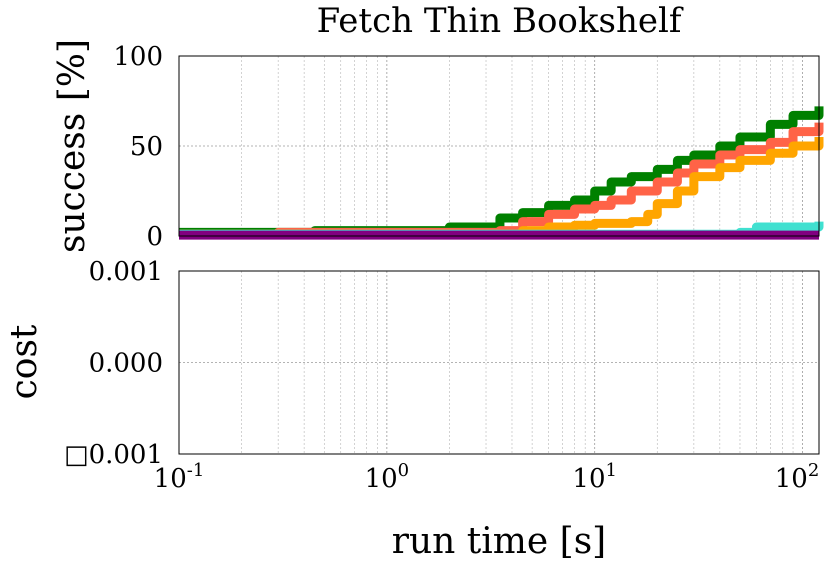 The height and width of the screenshot is (568, 831). What do you see at coordinates (146, 147) in the screenshot?
I see `success-y-tick-label: 50` at bounding box center [146, 147].